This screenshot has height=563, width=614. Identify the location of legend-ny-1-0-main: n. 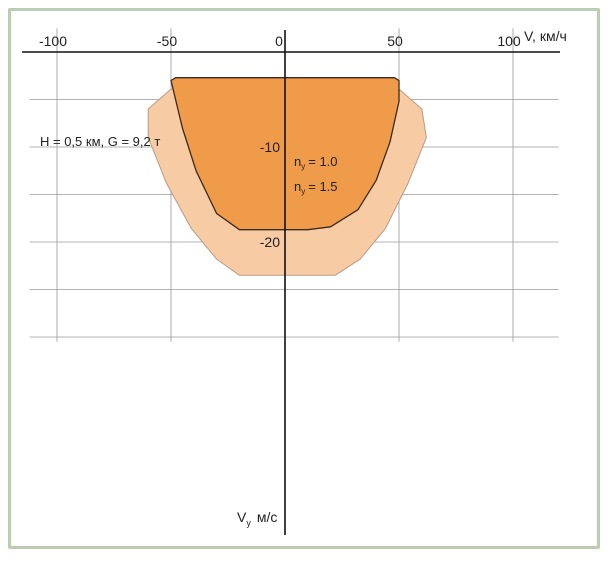
(297, 161).